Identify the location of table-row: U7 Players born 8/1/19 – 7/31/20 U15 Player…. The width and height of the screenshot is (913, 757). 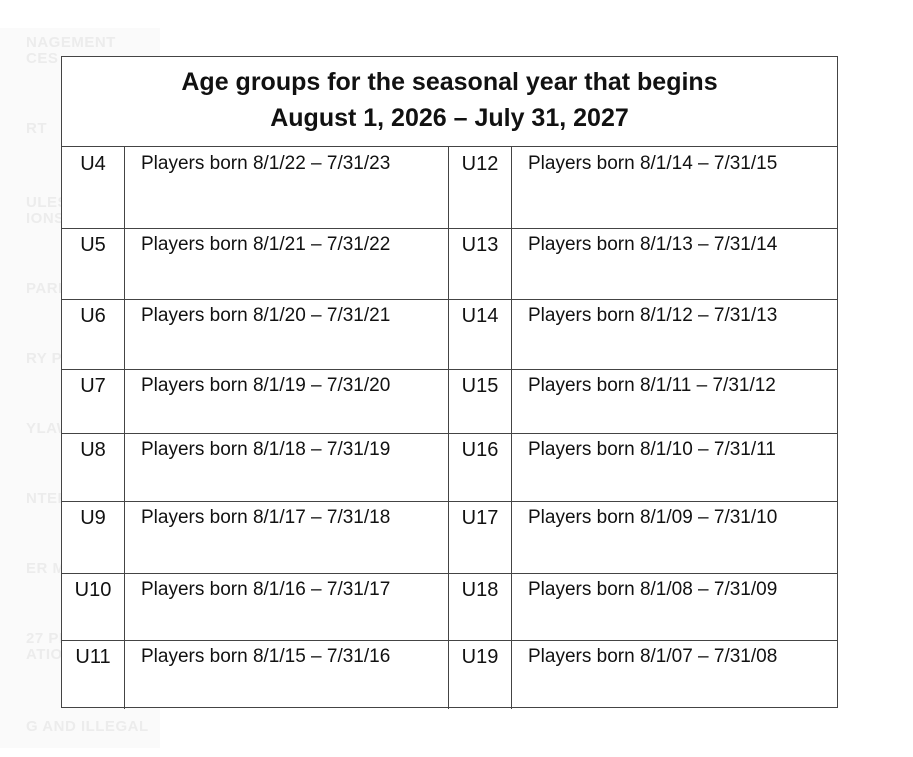
(449, 401).